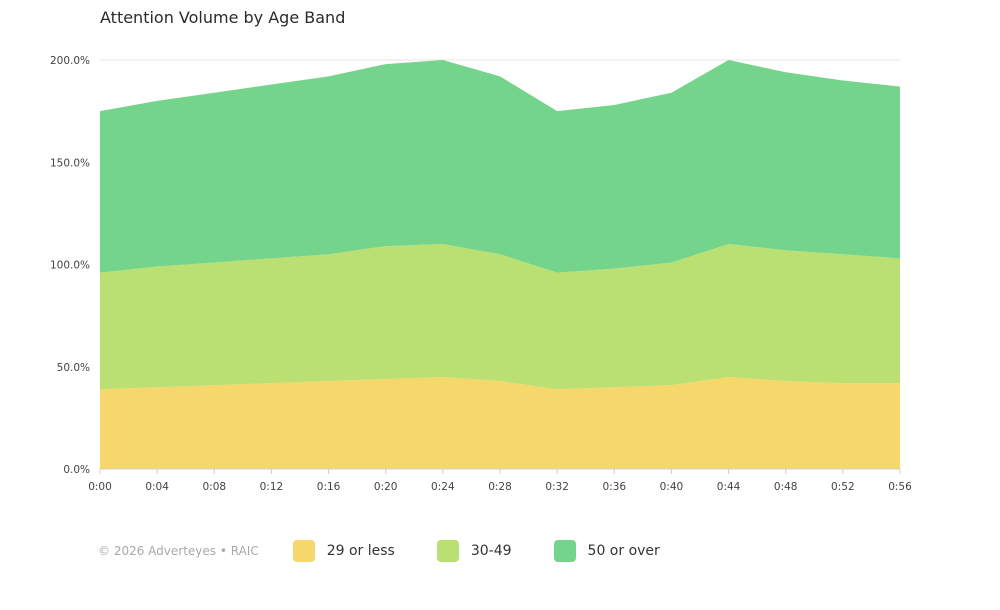 This screenshot has width=1000, height=610. Describe the element at coordinates (178, 551) in the screenshot. I see `copyright-text: © 2026 Adverteyes • RAIC` at that location.